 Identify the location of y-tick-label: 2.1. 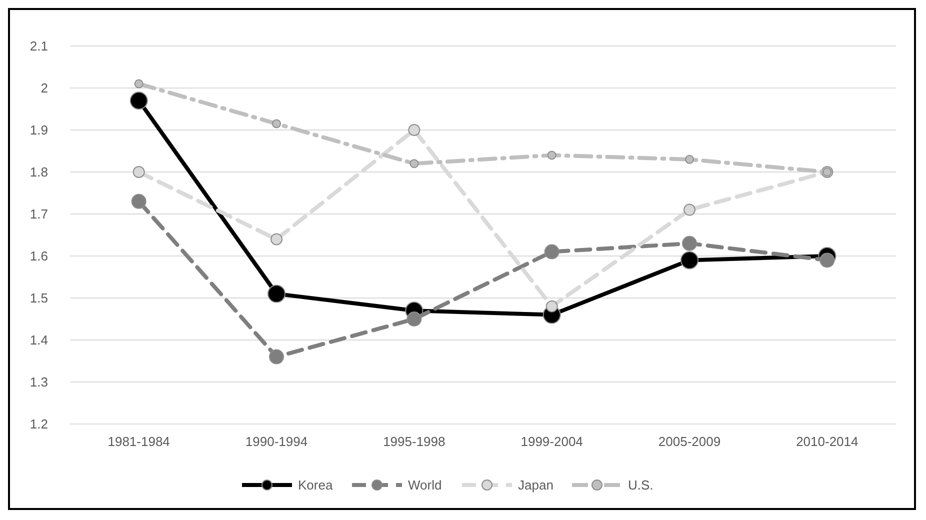
(39, 46).